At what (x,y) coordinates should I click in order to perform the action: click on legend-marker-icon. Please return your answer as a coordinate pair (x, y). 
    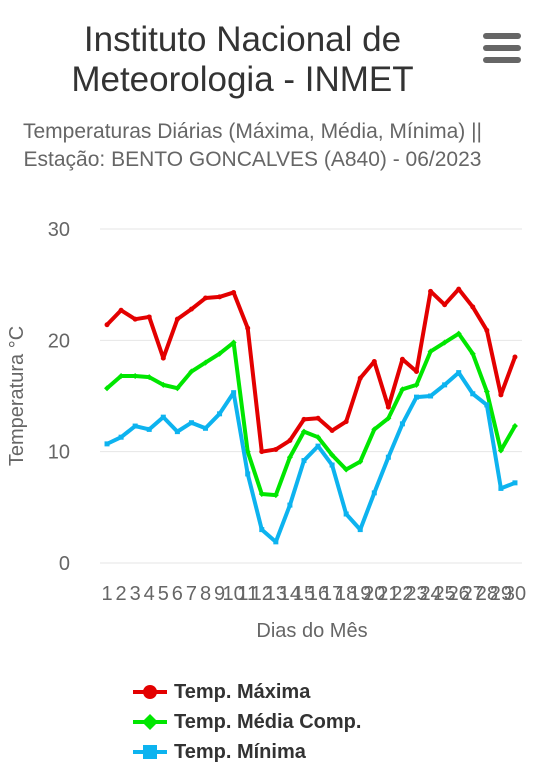
    Looking at the image, I should click on (150, 692).